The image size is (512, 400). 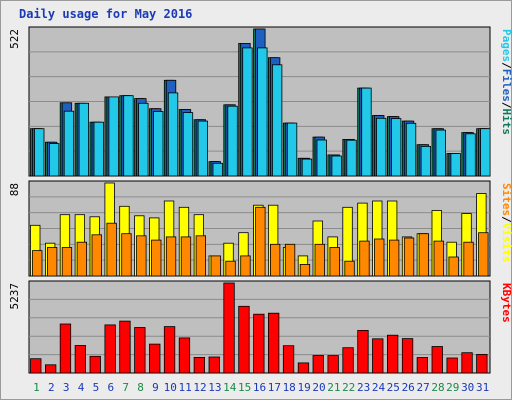 What do you see at coordinates (170, 387) in the screenshot?
I see `x-tick-label: 10` at bounding box center [170, 387].